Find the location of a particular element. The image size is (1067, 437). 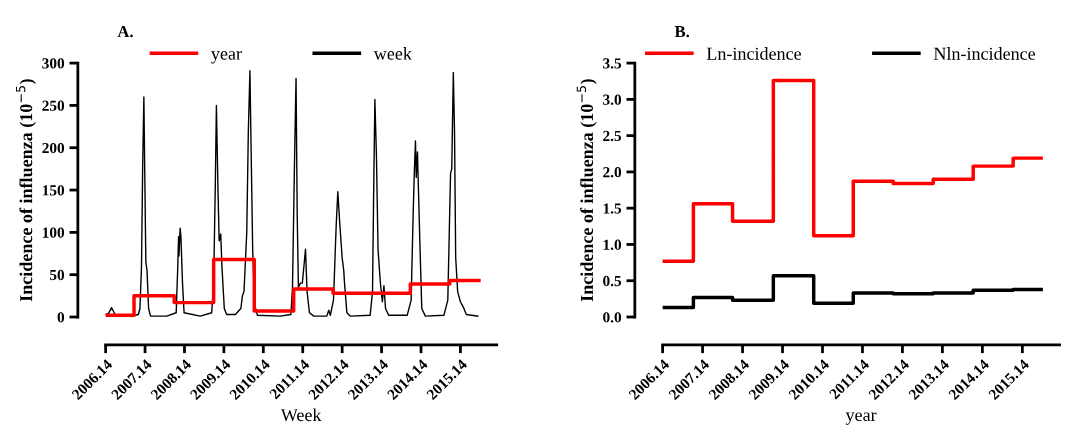

y-tick-label: 3.5 is located at coordinates (612, 63).